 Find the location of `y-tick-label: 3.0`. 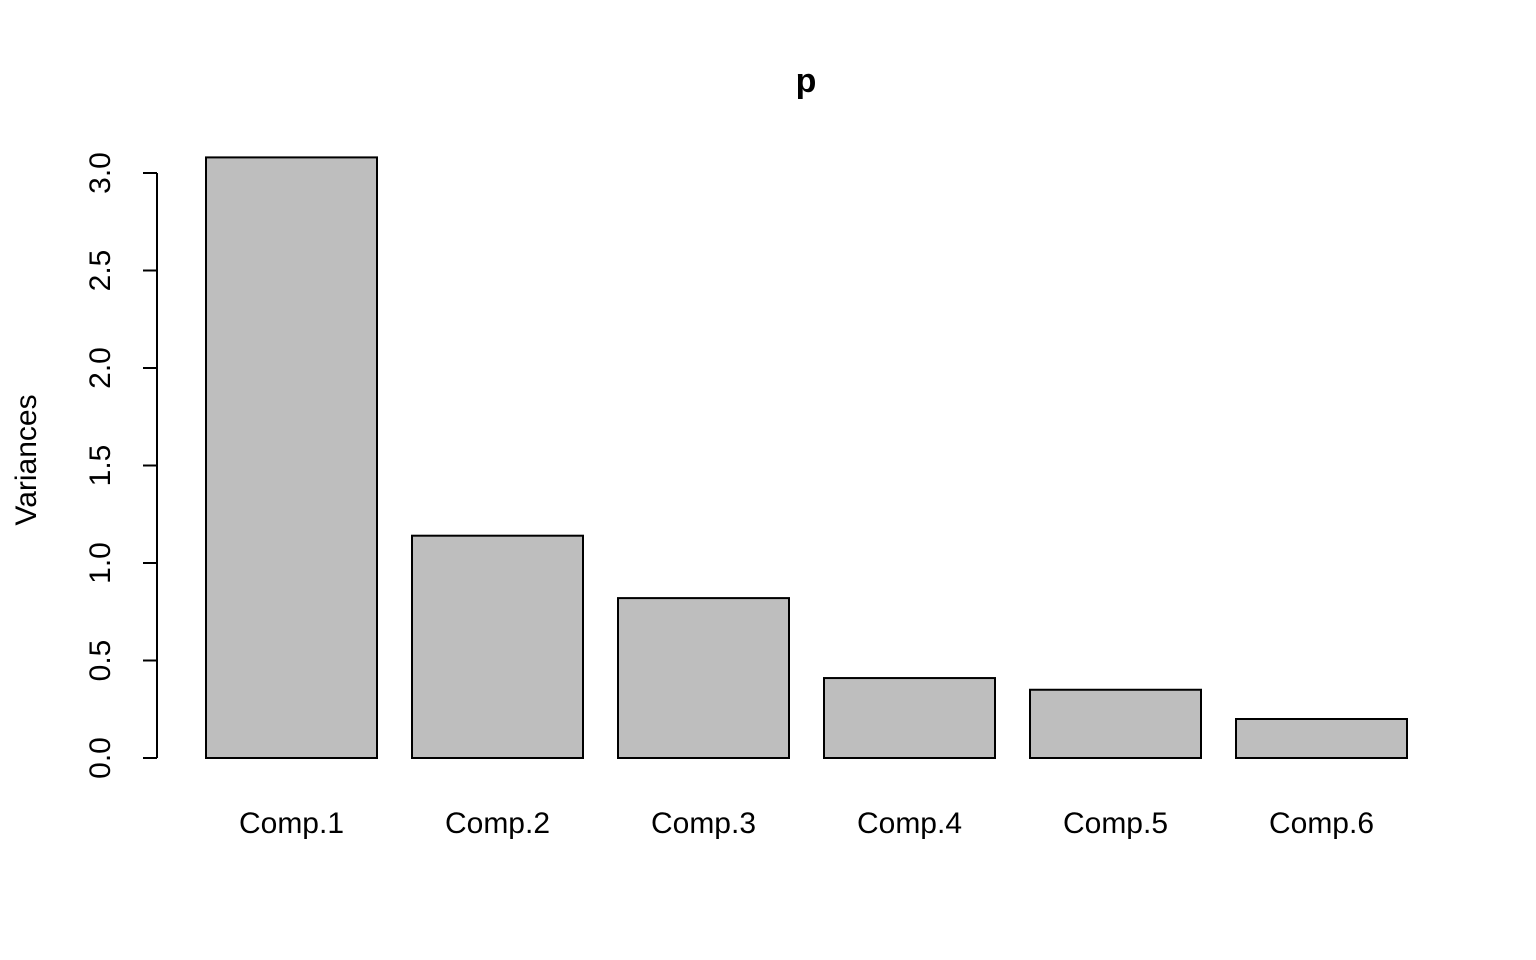

y-tick-label: 3.0 is located at coordinates (100, 173).